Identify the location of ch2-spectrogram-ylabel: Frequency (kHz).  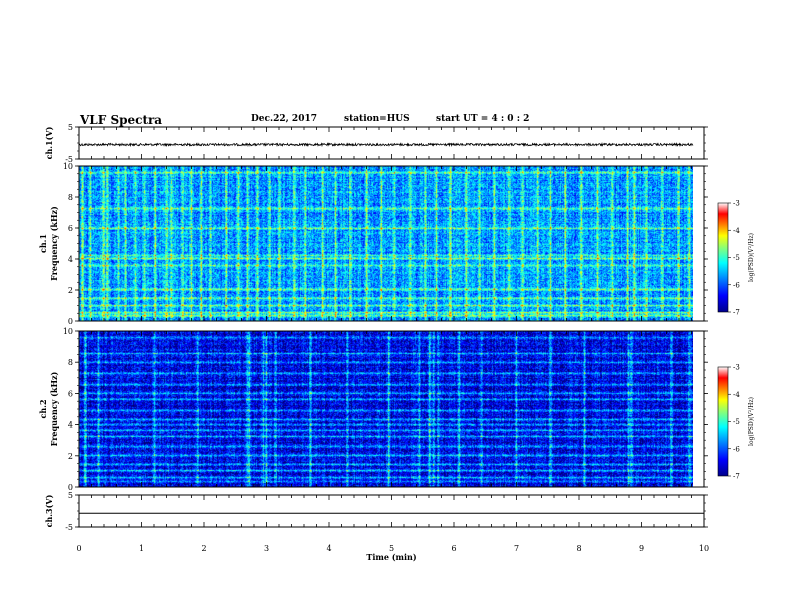
(54, 408).